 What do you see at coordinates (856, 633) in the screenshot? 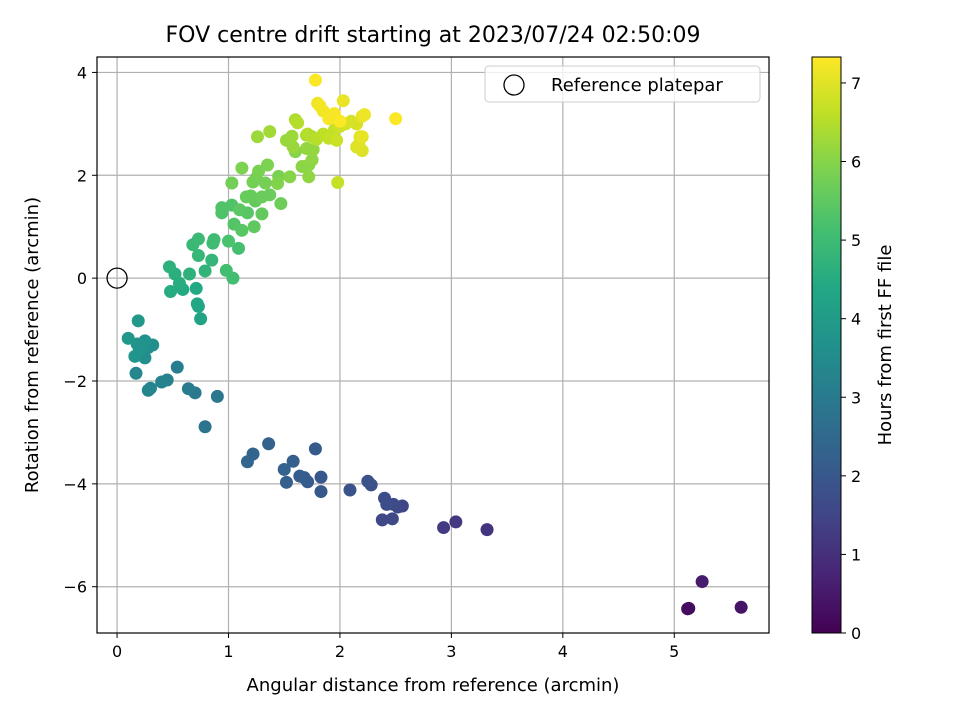
I see `colorbar-tick-label-0: 0` at bounding box center [856, 633].